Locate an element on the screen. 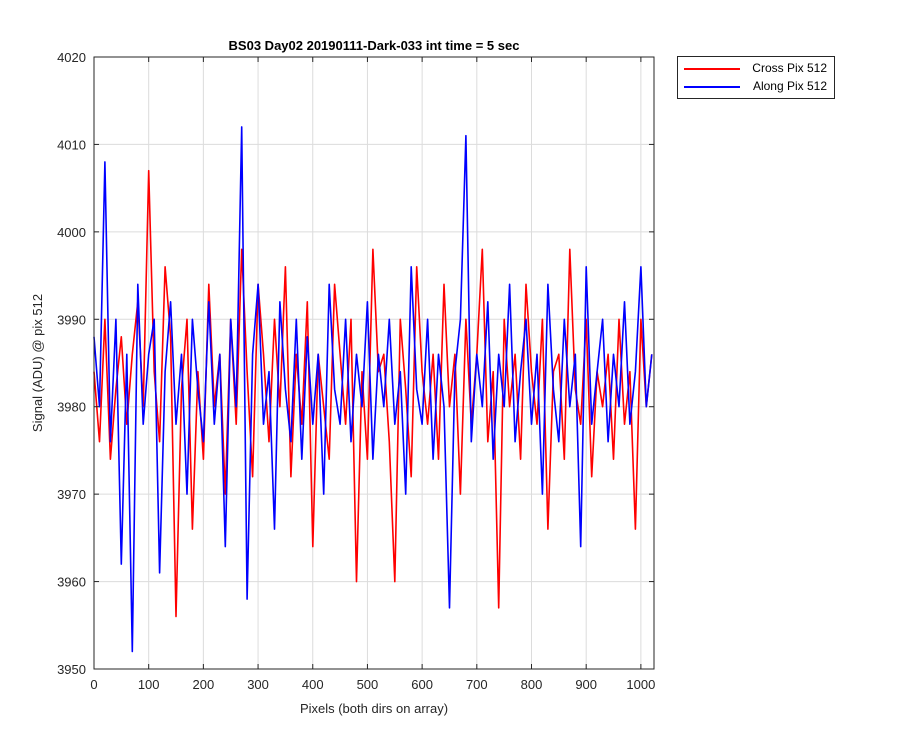  x-tick-label: 600 is located at coordinates (422, 684).